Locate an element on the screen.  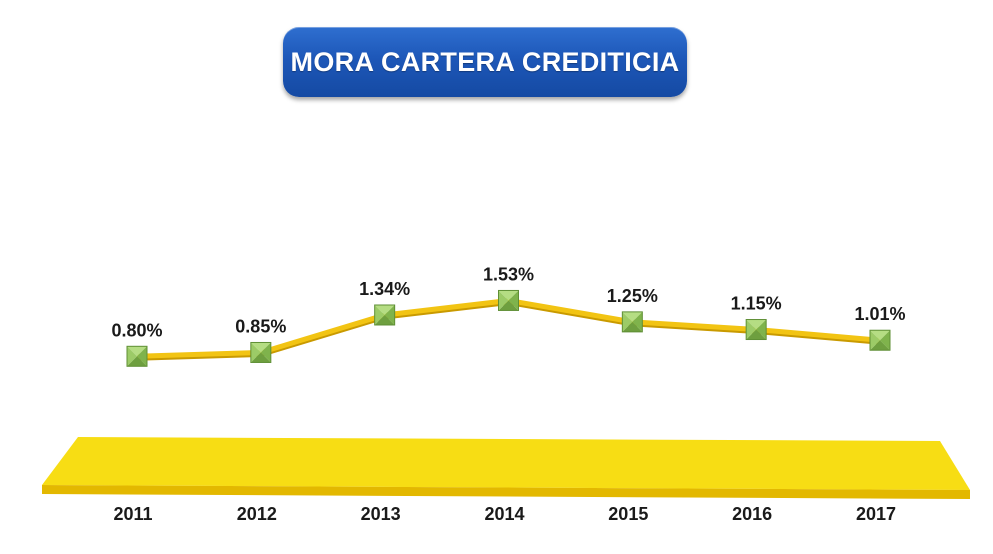
data-label: 1.01% is located at coordinates (879, 314).